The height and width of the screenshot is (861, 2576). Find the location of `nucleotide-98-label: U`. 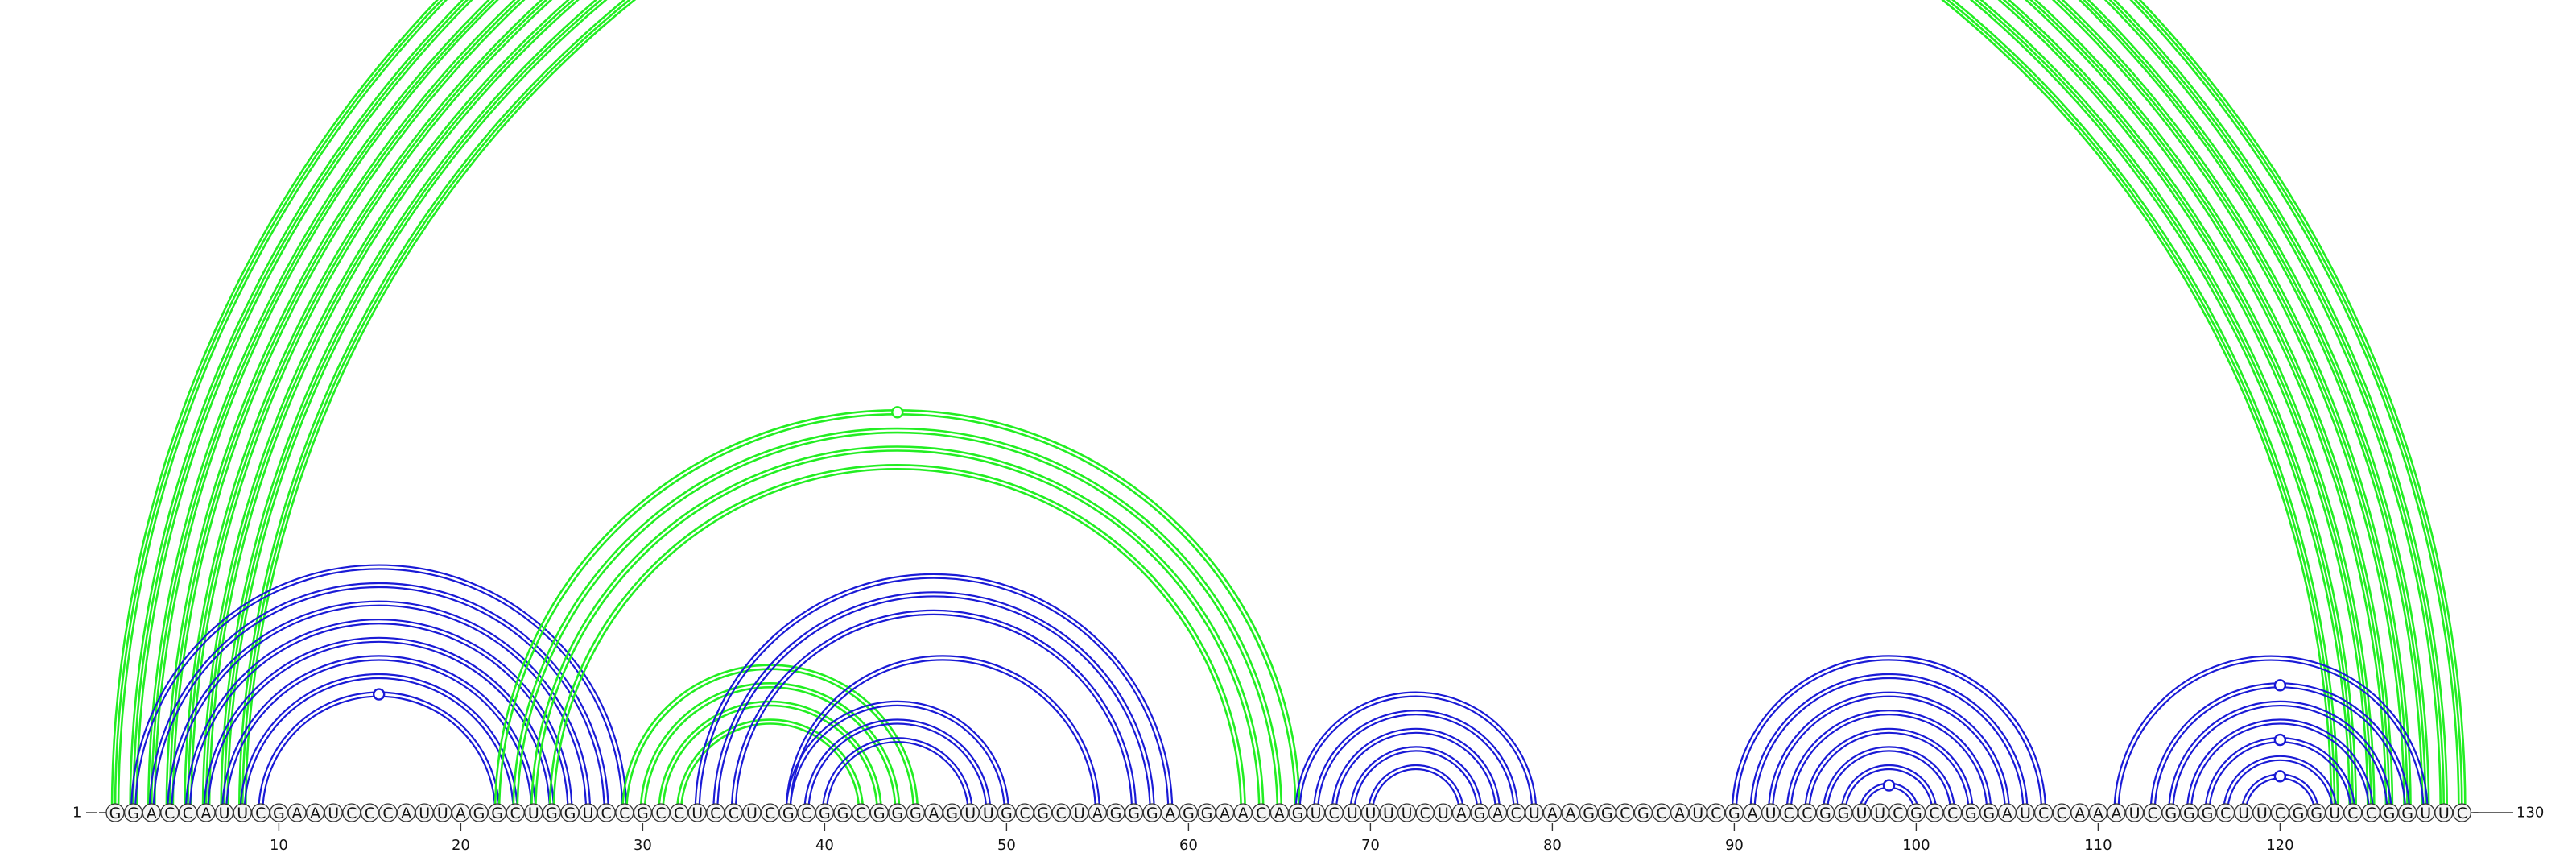

nucleotide-98-label: U is located at coordinates (1879, 813).